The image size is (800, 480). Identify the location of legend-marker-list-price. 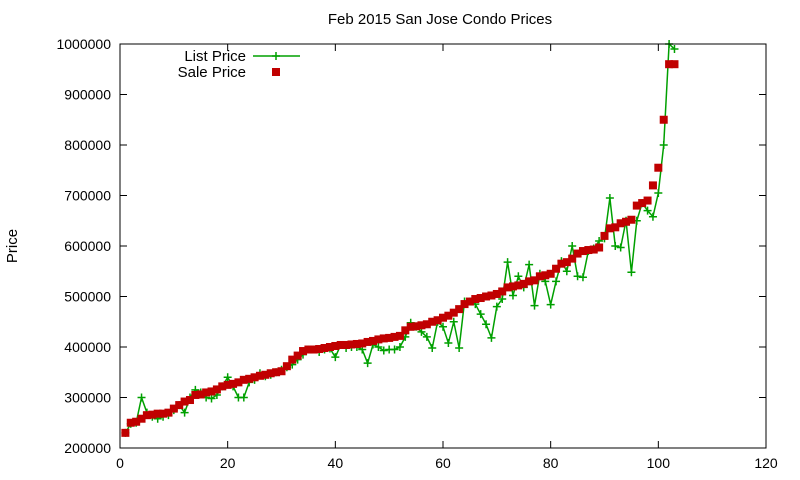
(276, 56).